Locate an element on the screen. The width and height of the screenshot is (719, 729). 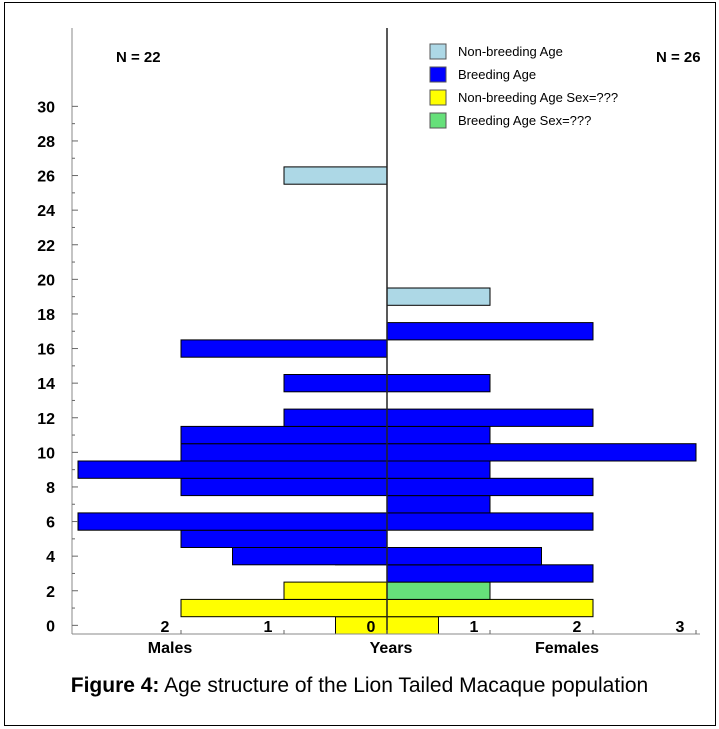
bar-female-age-14-breeding-age is located at coordinates (438, 383).